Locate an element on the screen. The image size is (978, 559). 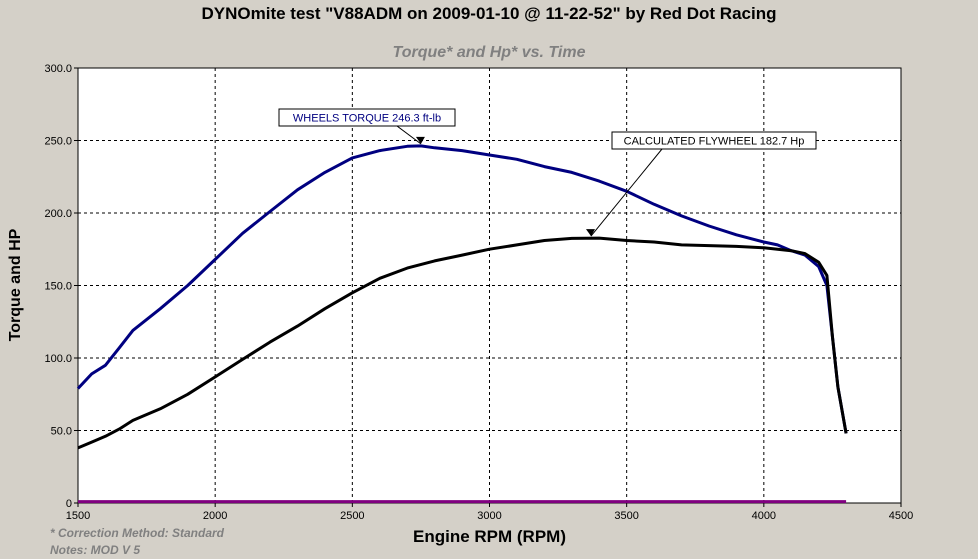
y-tick-label: 100.0 is located at coordinates (58, 359).